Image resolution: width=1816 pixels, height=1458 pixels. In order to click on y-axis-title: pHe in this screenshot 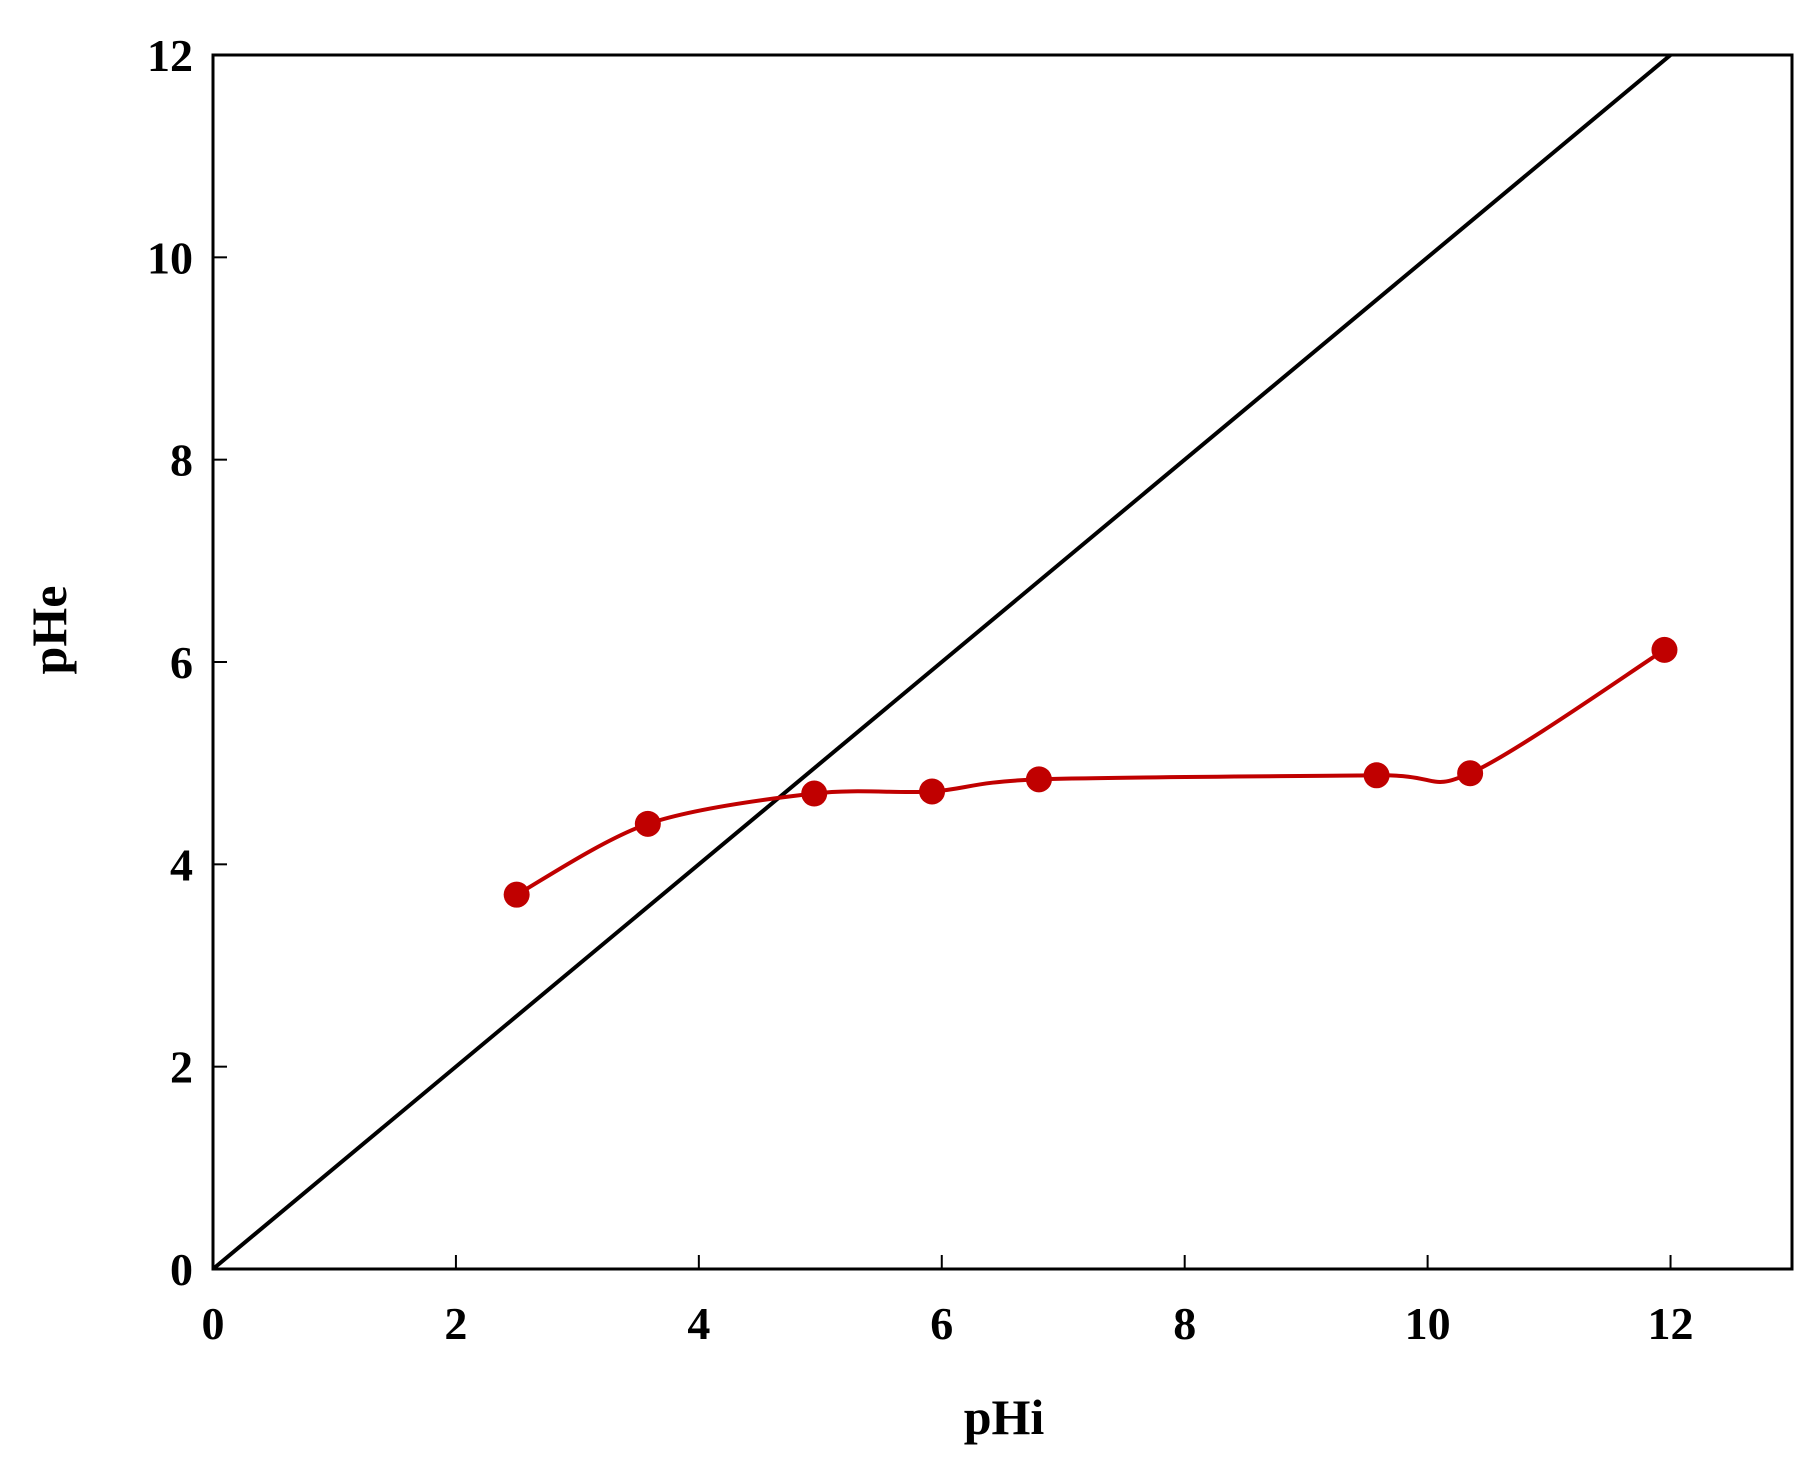, I will do `click(49, 630)`.